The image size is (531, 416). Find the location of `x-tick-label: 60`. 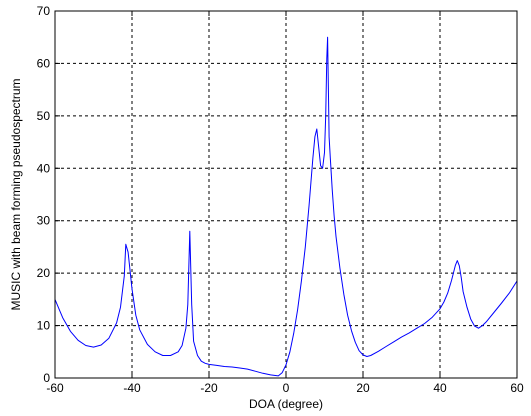

x-tick-label: 60 is located at coordinates (517, 388).